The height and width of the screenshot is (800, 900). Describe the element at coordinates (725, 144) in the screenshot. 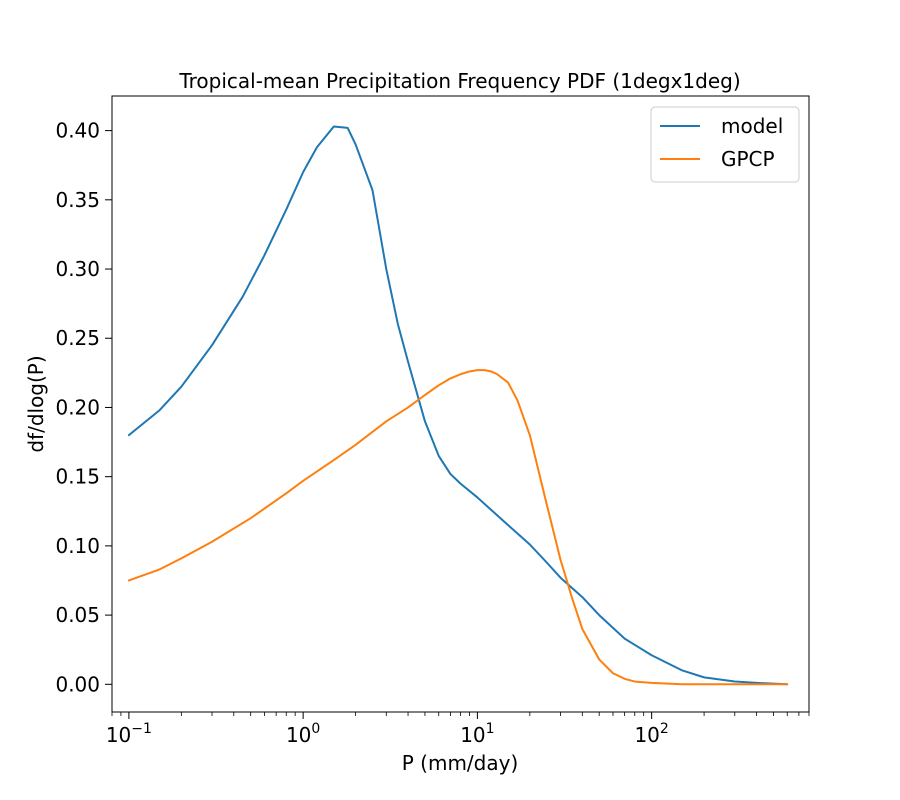

I see `legend: model GPCP` at that location.